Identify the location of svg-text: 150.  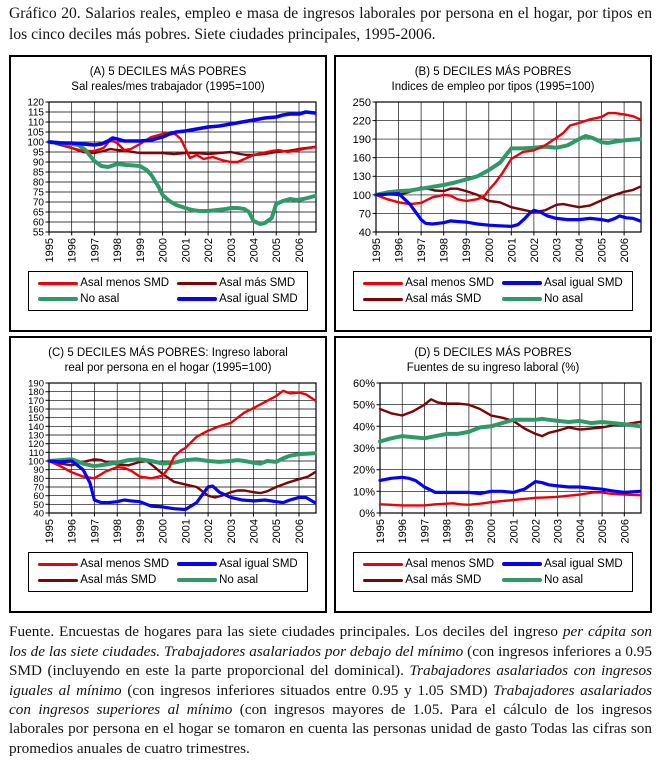
(36, 418).